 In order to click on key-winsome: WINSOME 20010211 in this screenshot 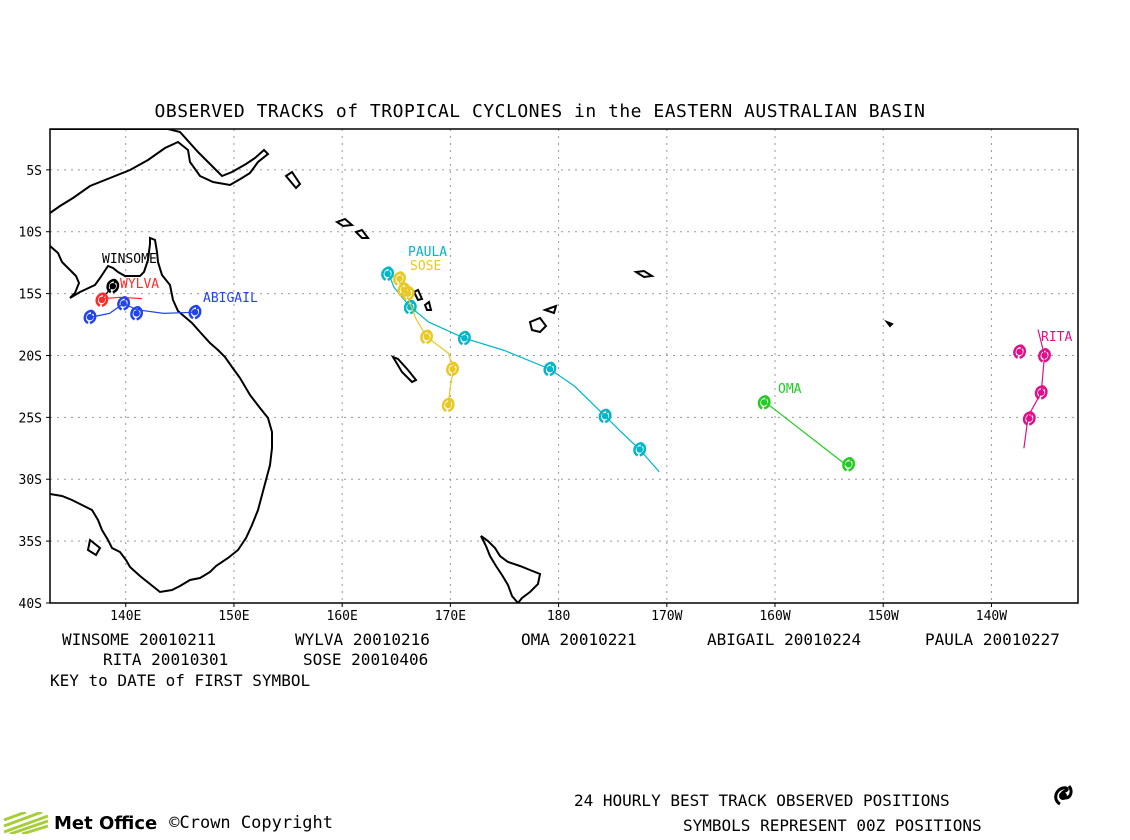, I will do `click(139, 639)`.